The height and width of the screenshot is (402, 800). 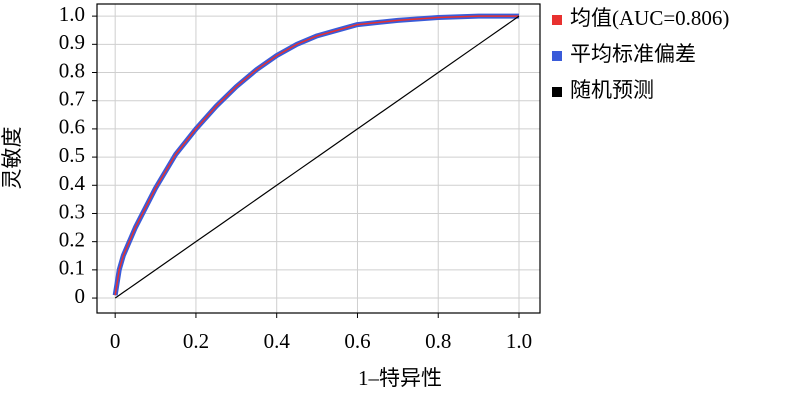 What do you see at coordinates (196, 341) in the screenshot?
I see `x-tick-label: 0.2` at bounding box center [196, 341].